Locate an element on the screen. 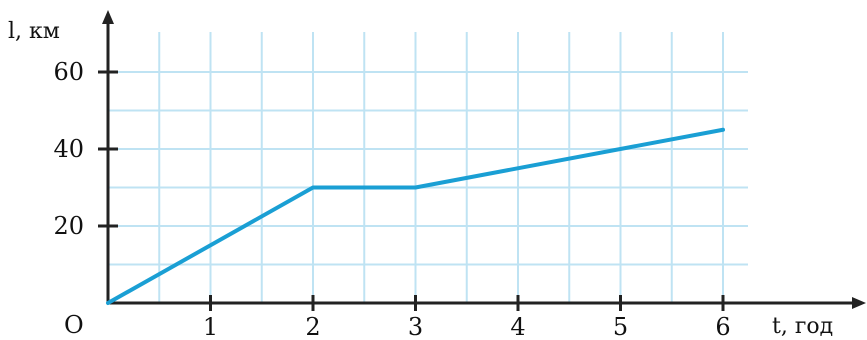 The height and width of the screenshot is (340, 867). x-tick-label: 5 is located at coordinates (620, 326).